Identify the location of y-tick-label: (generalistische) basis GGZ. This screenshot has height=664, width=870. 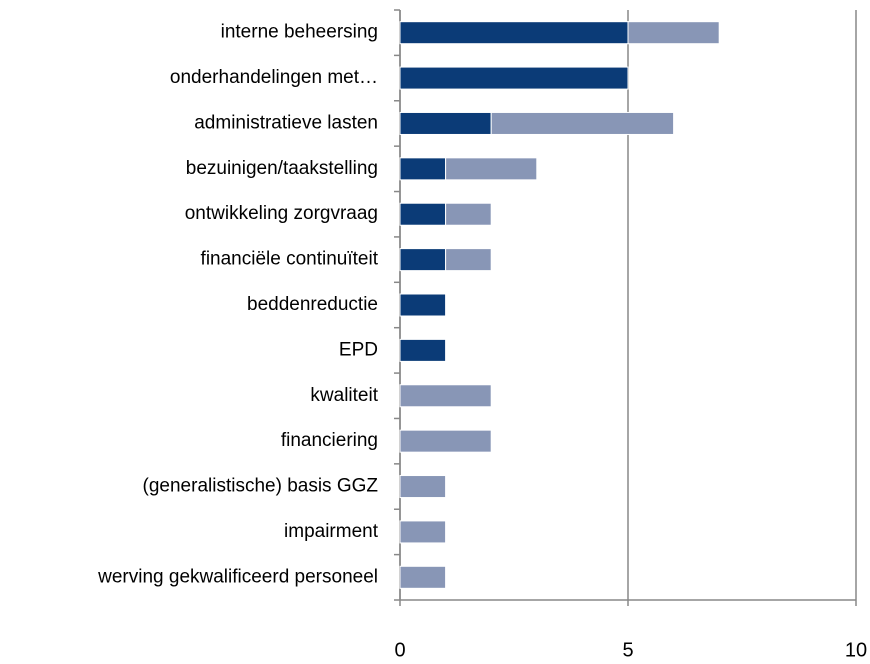
(261, 486).